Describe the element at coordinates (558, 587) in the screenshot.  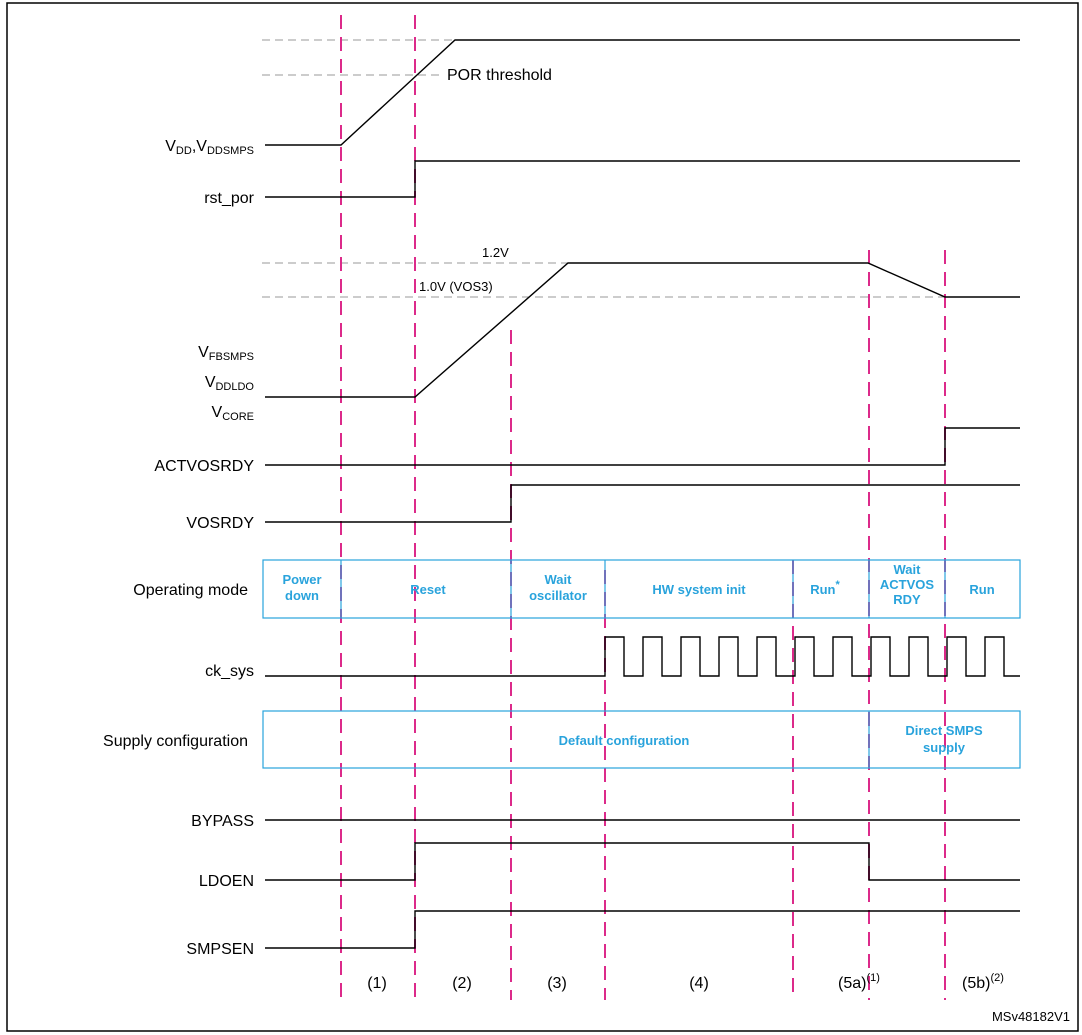
I see `mode-wait-oscillator: Wait oscillator` at that location.